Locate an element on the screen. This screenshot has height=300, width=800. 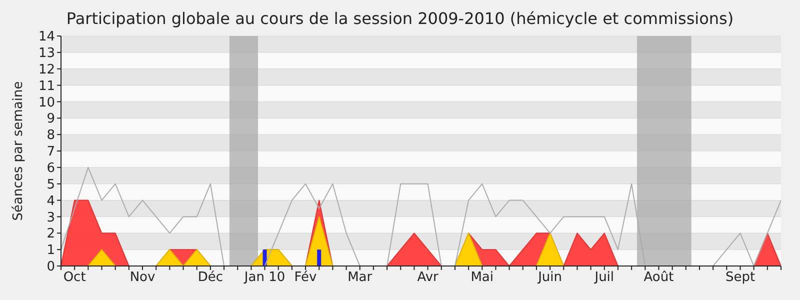
y-tick-label: 5 is located at coordinates (50, 184).